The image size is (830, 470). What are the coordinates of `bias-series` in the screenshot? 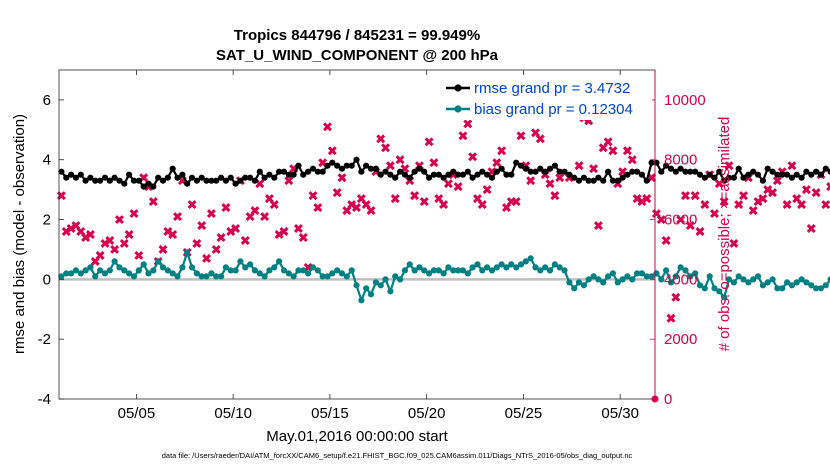 It's located at (444, 276).